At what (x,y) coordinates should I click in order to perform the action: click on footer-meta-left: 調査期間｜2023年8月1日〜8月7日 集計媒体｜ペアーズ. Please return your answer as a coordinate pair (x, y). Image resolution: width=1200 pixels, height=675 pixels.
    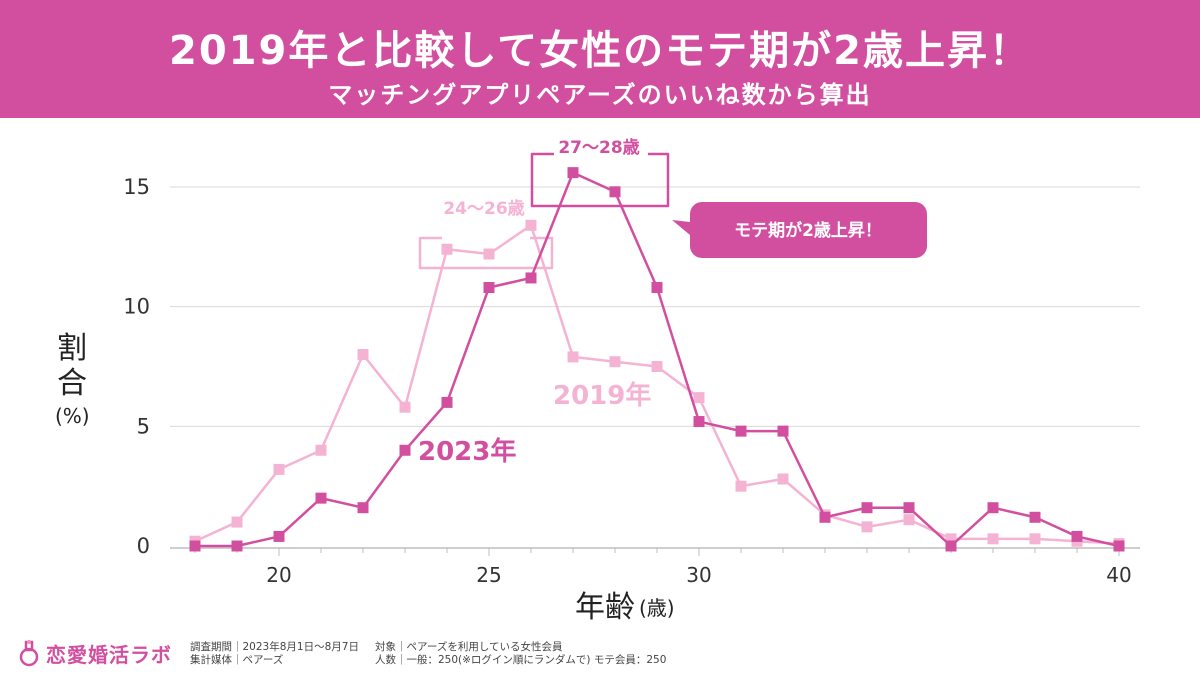
    Looking at the image, I should click on (274, 654).